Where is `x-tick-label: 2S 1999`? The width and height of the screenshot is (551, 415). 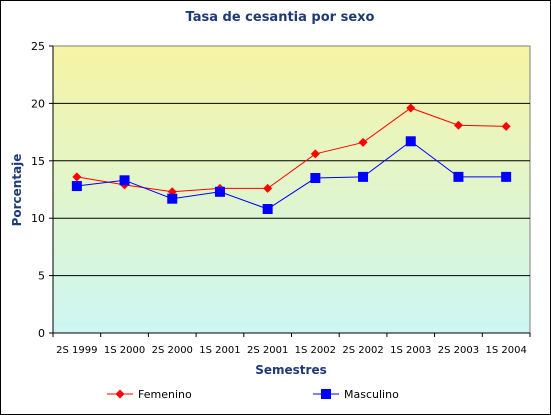
x-tick-label: 2S 1999 is located at coordinates (76, 350).